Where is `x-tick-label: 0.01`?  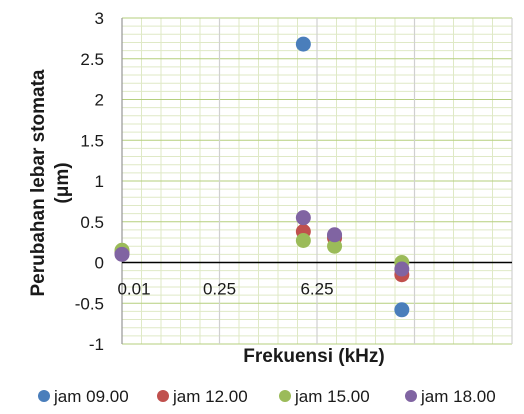 x-tick-label: 0.01 is located at coordinates (133, 289).